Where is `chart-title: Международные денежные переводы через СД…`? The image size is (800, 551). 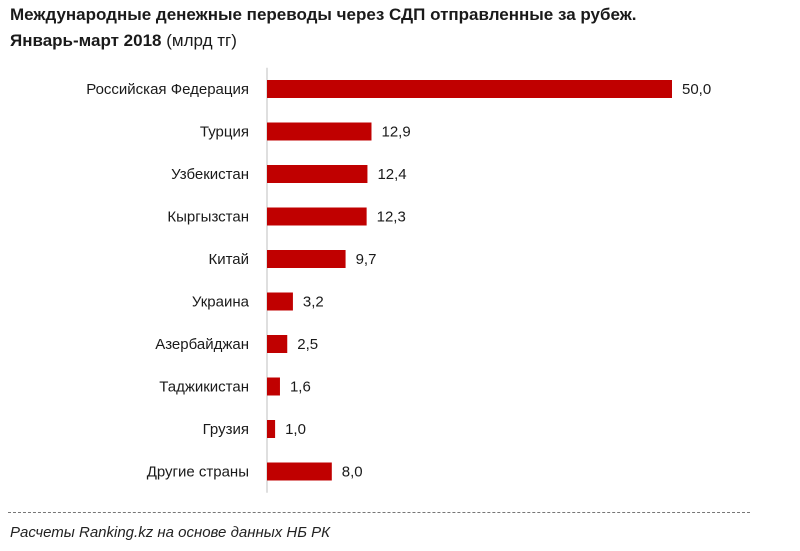
chart-title: Международные денежные переводы через СД… is located at coordinates (323, 14).